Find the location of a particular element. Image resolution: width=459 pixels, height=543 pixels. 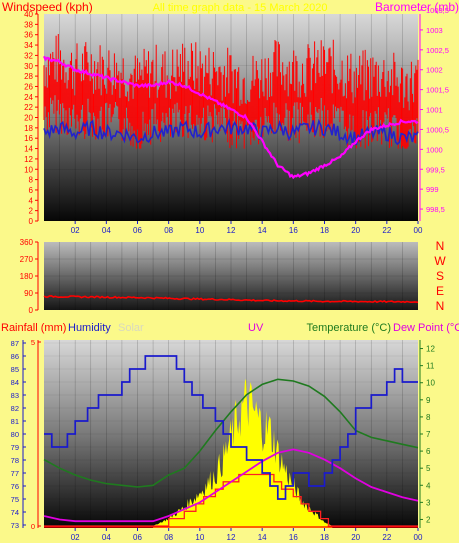

solar-axis-label: Solar is located at coordinates (131, 328).